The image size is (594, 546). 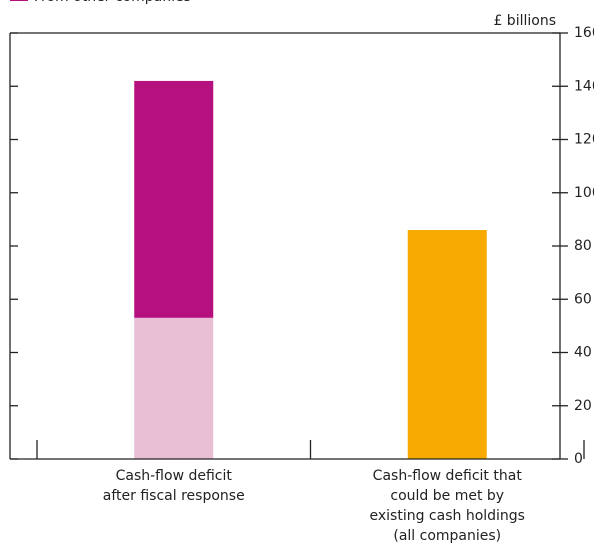 I want to click on x-tick-label: existing cash holdings, so click(x=447, y=516).